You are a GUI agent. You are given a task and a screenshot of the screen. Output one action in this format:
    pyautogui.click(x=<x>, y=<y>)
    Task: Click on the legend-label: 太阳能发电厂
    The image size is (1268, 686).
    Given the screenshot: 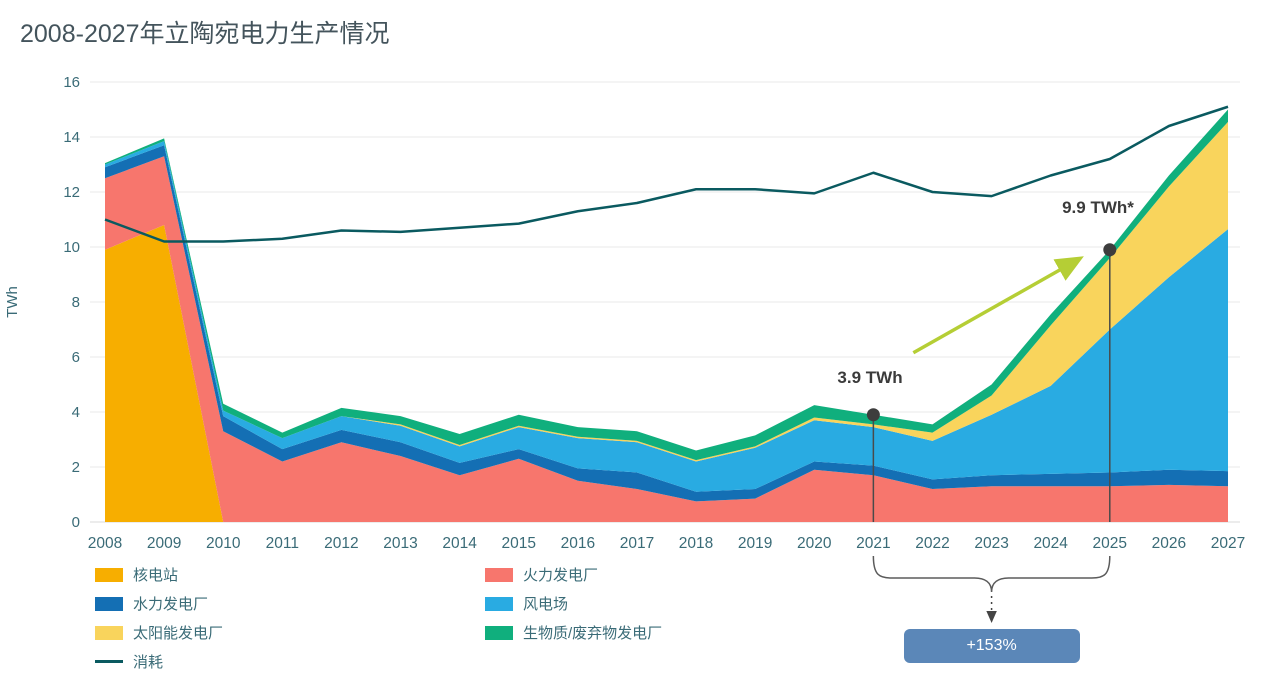 What is the action you would take?
    pyautogui.click(x=178, y=633)
    